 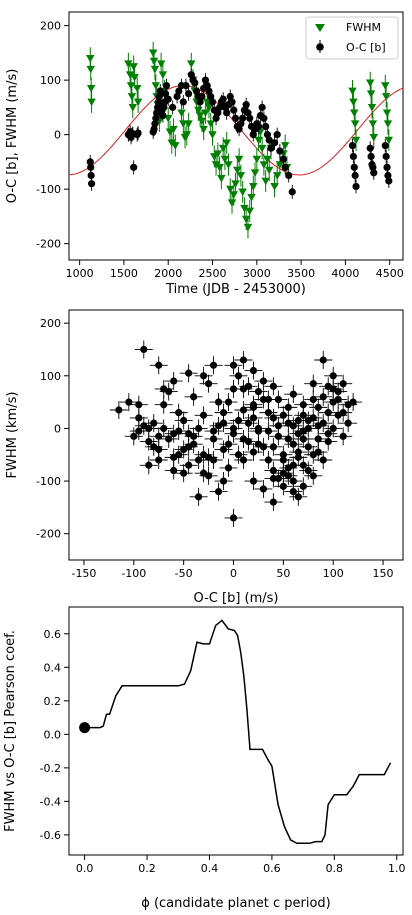 What do you see at coordinates (85, 868) in the screenshot?
I see `x-tick-label: 0.0` at bounding box center [85, 868].